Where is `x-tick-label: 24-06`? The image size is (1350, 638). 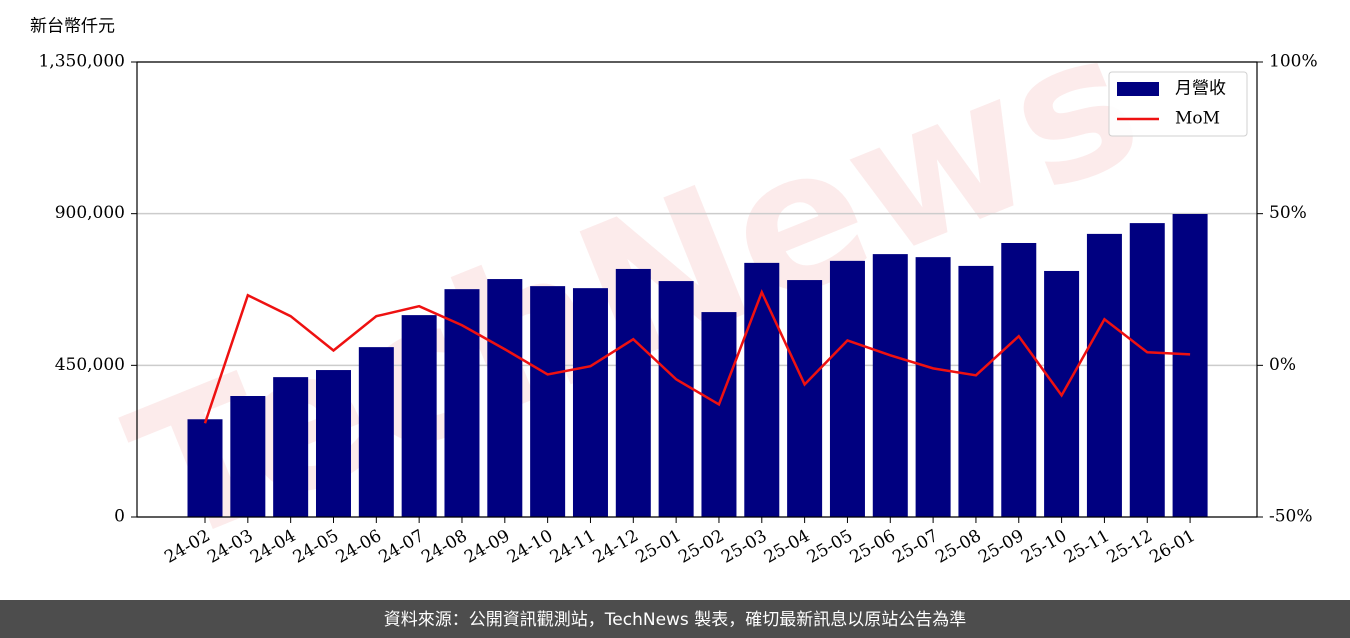 x-tick-label: 24-06 is located at coordinates (359, 547).